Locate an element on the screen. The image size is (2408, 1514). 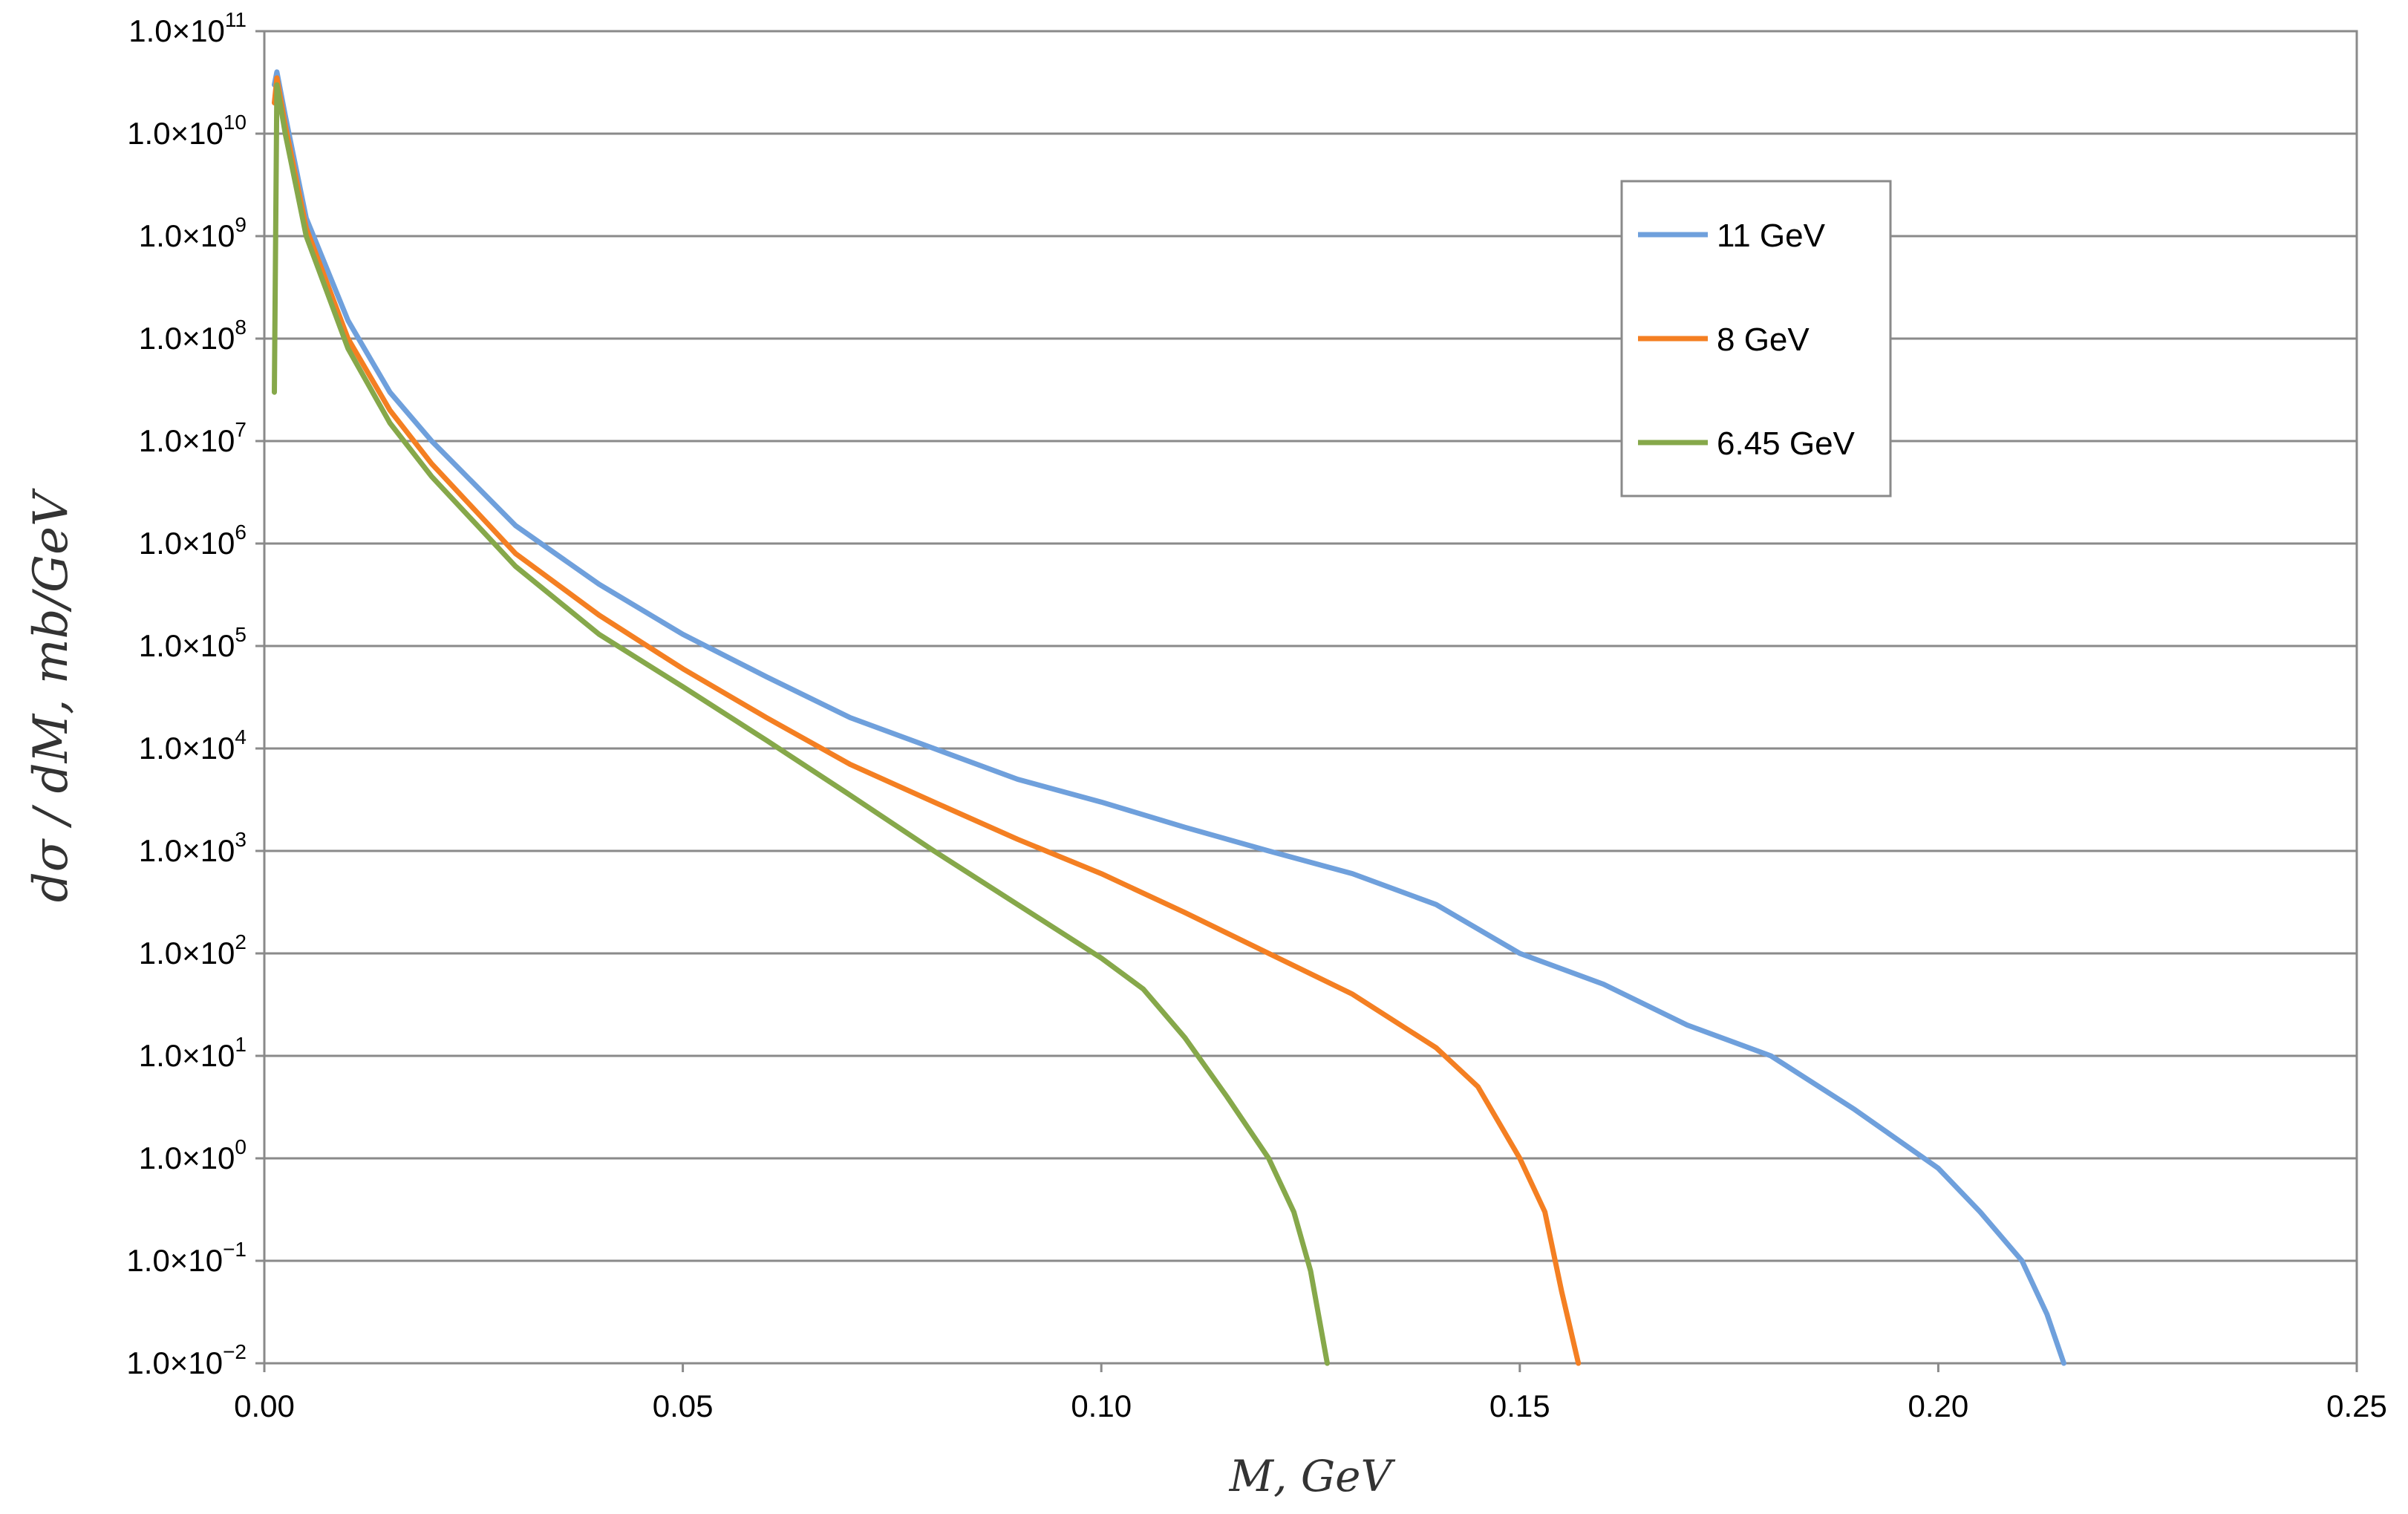
legend-label: 6.45 GeV is located at coordinates (1786, 444).